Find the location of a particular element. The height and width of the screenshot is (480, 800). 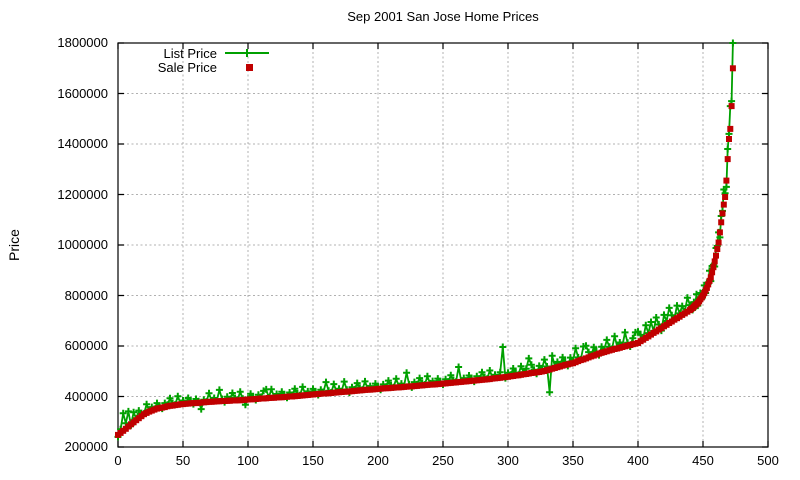

x-tick-label: 300 is located at coordinates (508, 460).